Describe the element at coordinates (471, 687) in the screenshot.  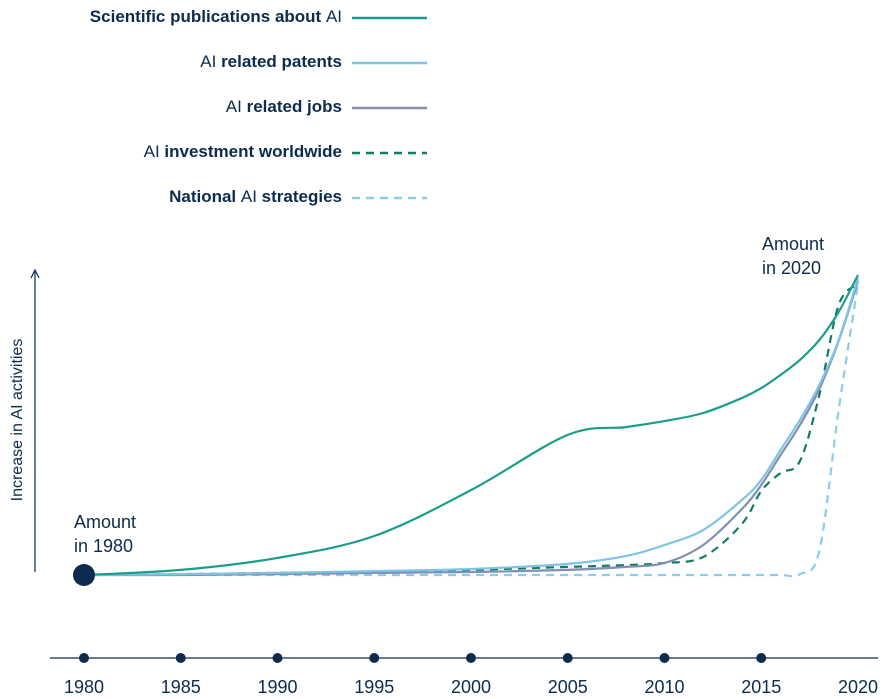
I see `x-tick-label: 2000` at that location.